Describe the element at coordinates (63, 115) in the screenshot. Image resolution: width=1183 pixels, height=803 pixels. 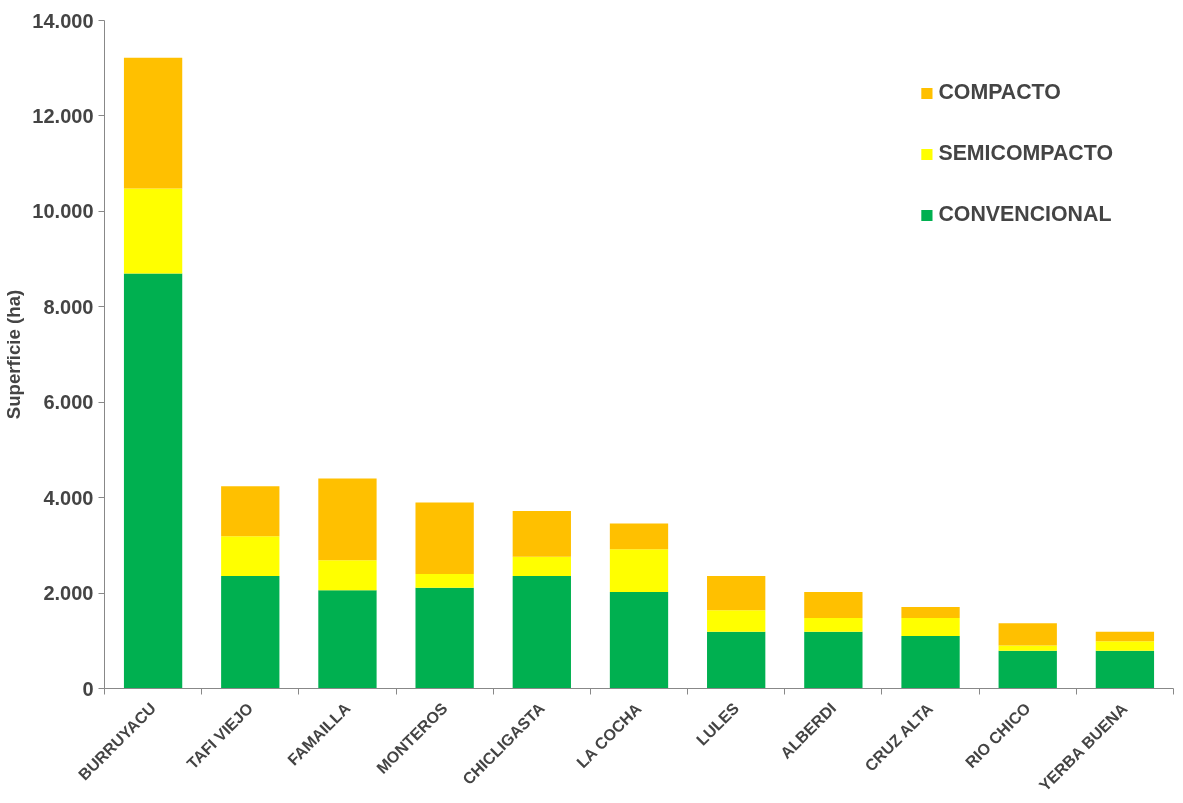
I see `y-tick-label: 12.000` at that location.